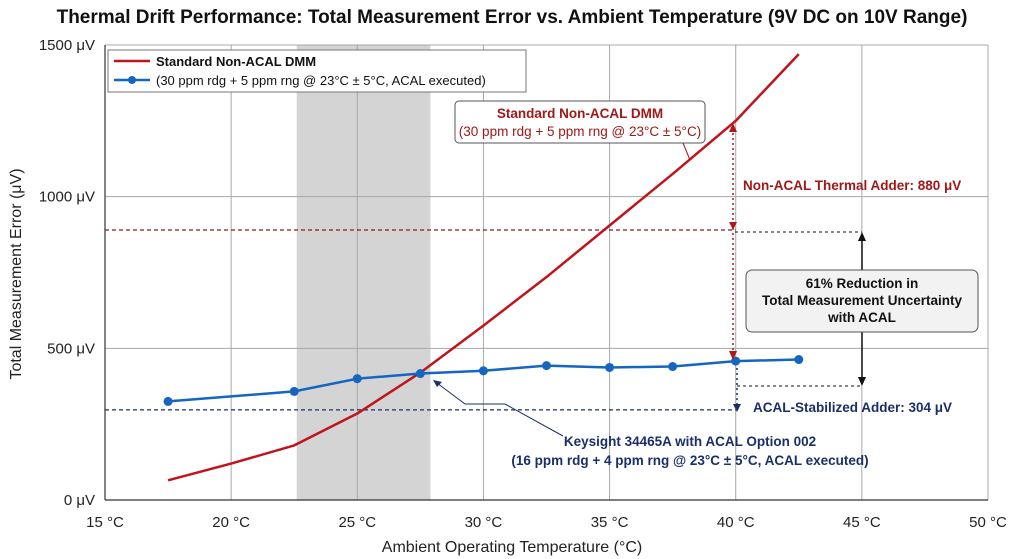  I want to click on reduction-arrow-head-top, so click(862, 236).